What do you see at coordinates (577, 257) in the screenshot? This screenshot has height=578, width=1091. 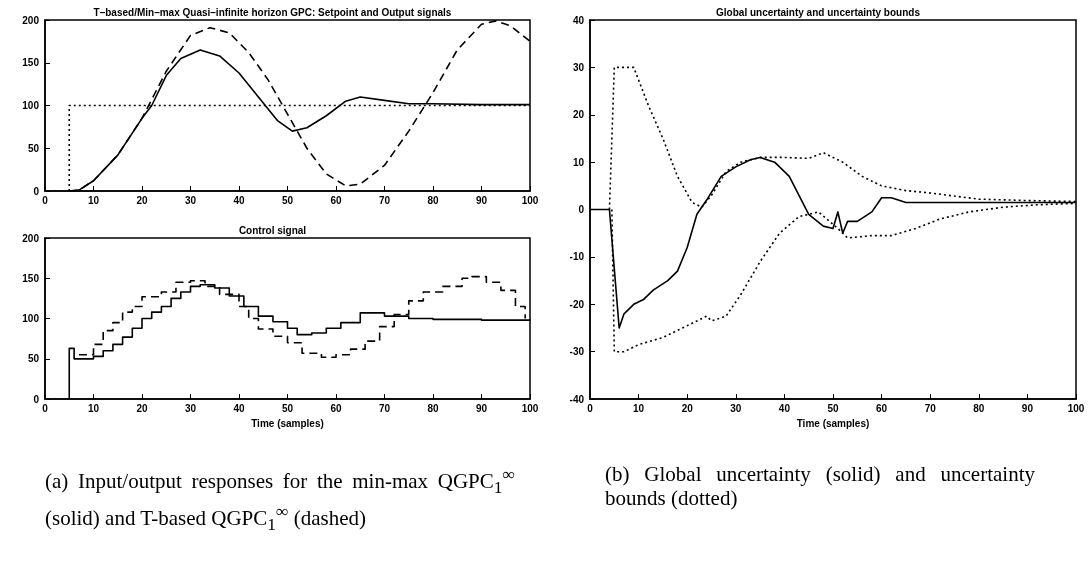 I see `y-tick-label: -10` at bounding box center [577, 257].